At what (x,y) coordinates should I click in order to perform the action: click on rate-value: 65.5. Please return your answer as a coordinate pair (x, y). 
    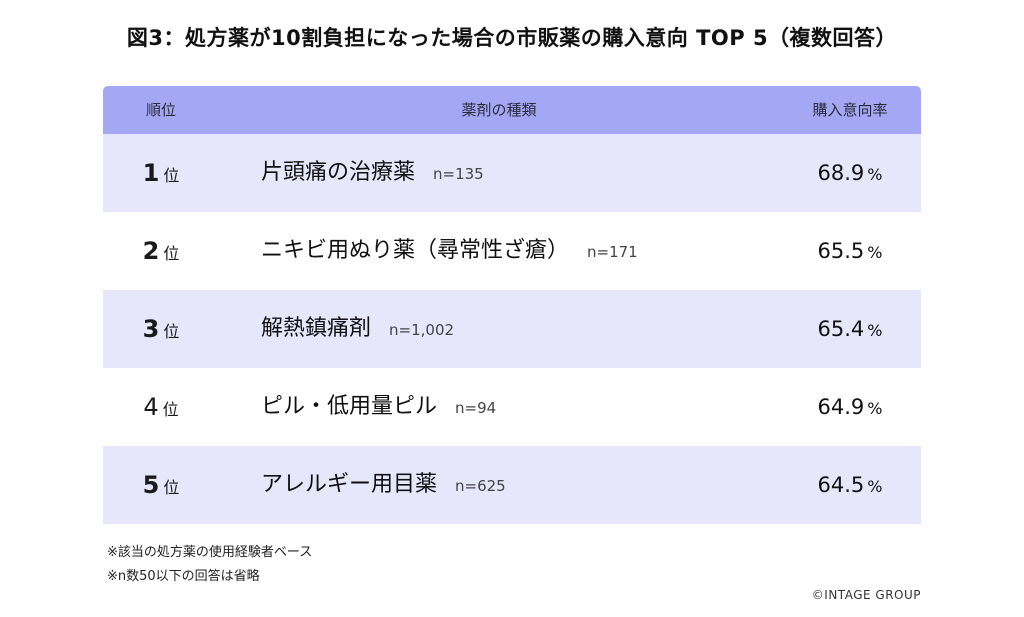
    Looking at the image, I should click on (841, 251).